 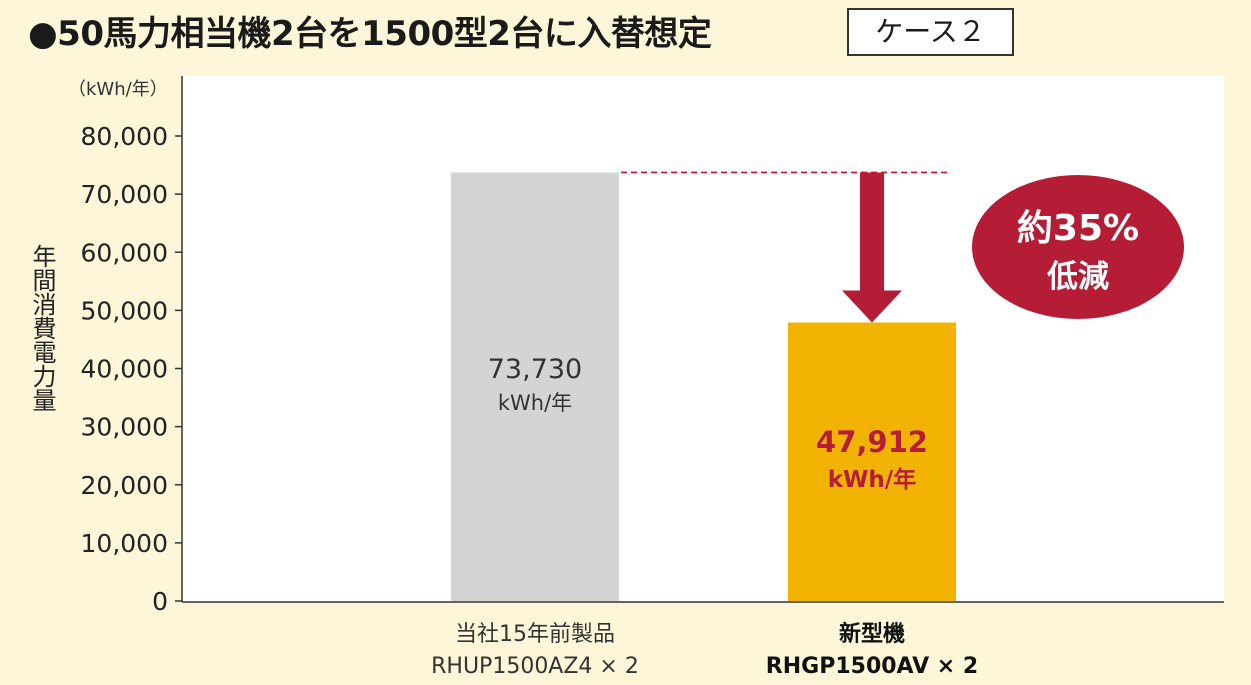 What do you see at coordinates (124, 136) in the screenshot?
I see `y-tick-label: 80,000` at bounding box center [124, 136].